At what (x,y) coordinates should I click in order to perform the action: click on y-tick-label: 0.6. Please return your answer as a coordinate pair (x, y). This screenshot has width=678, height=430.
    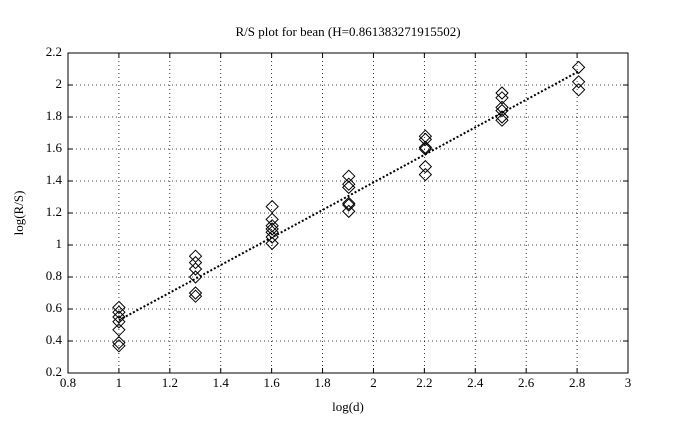
    Looking at the image, I should click on (54, 307).